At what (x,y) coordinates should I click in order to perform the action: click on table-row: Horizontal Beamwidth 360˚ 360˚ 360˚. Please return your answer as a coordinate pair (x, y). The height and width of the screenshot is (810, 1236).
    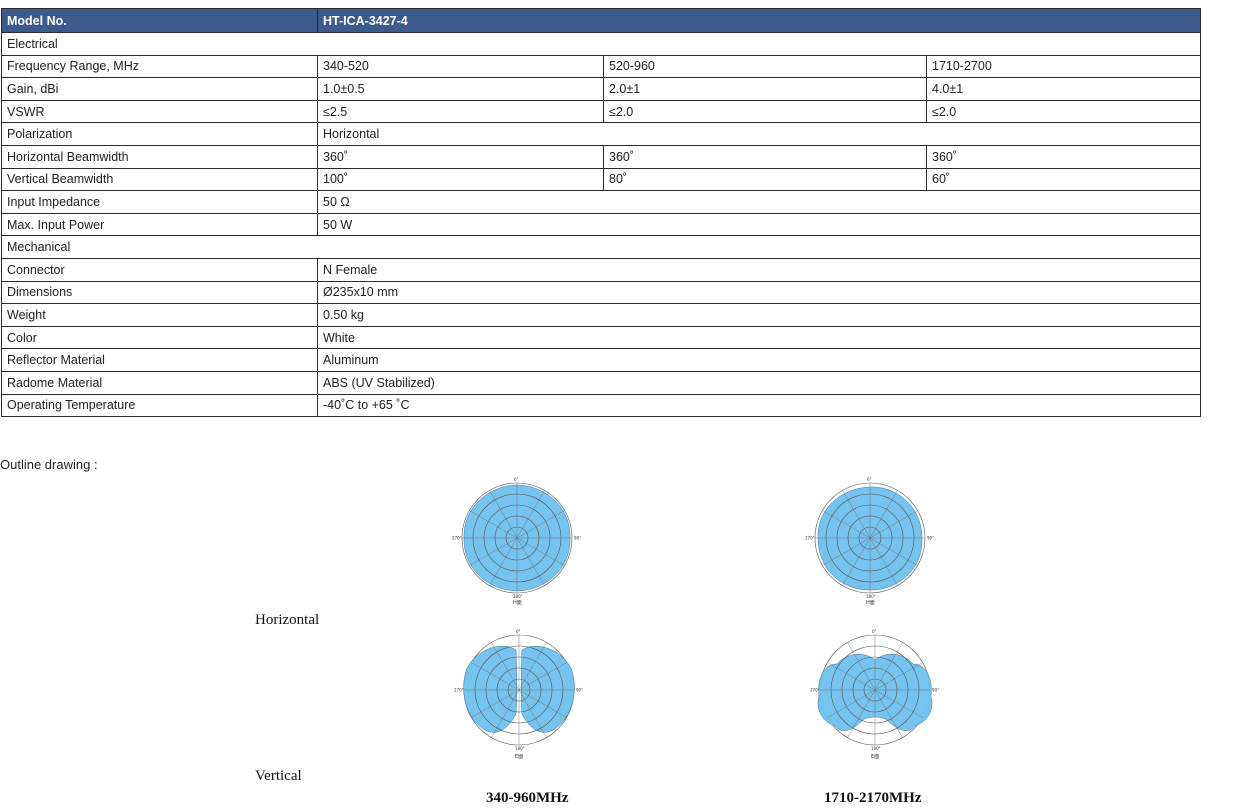
    Looking at the image, I should click on (601, 156).